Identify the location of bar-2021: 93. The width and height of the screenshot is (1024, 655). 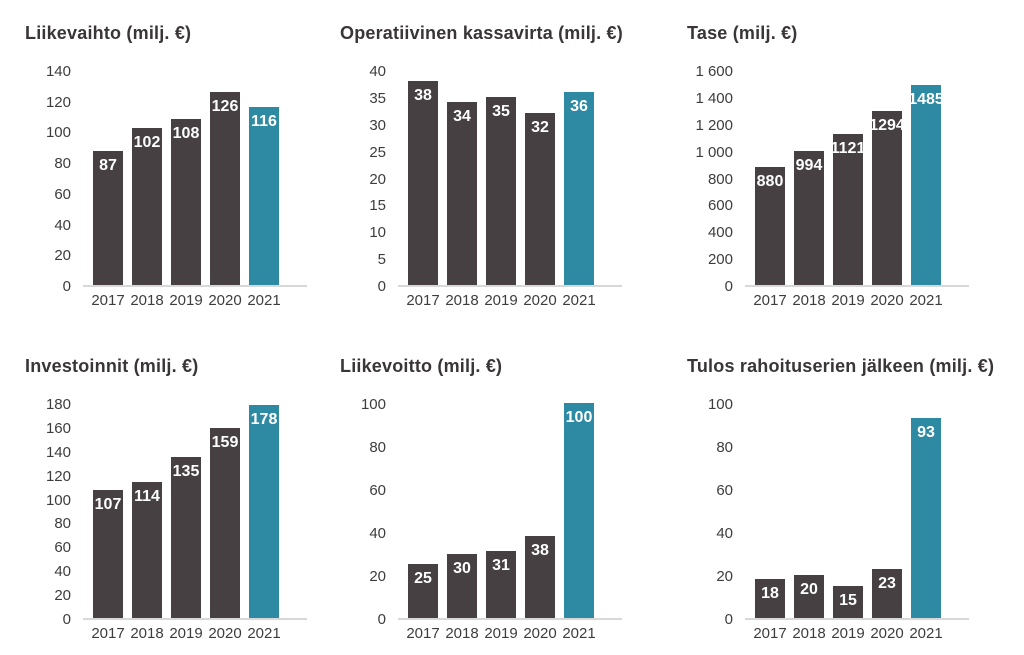
(926, 518).